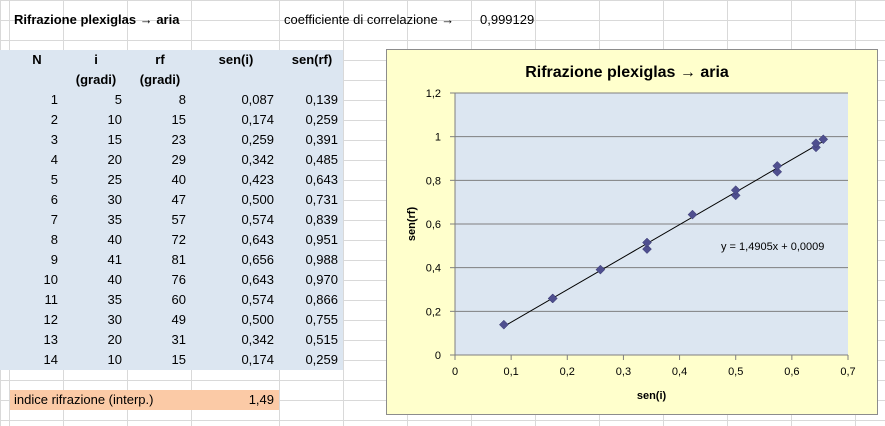  I want to click on cell-sen-rf: 0,139, so click(321, 99).